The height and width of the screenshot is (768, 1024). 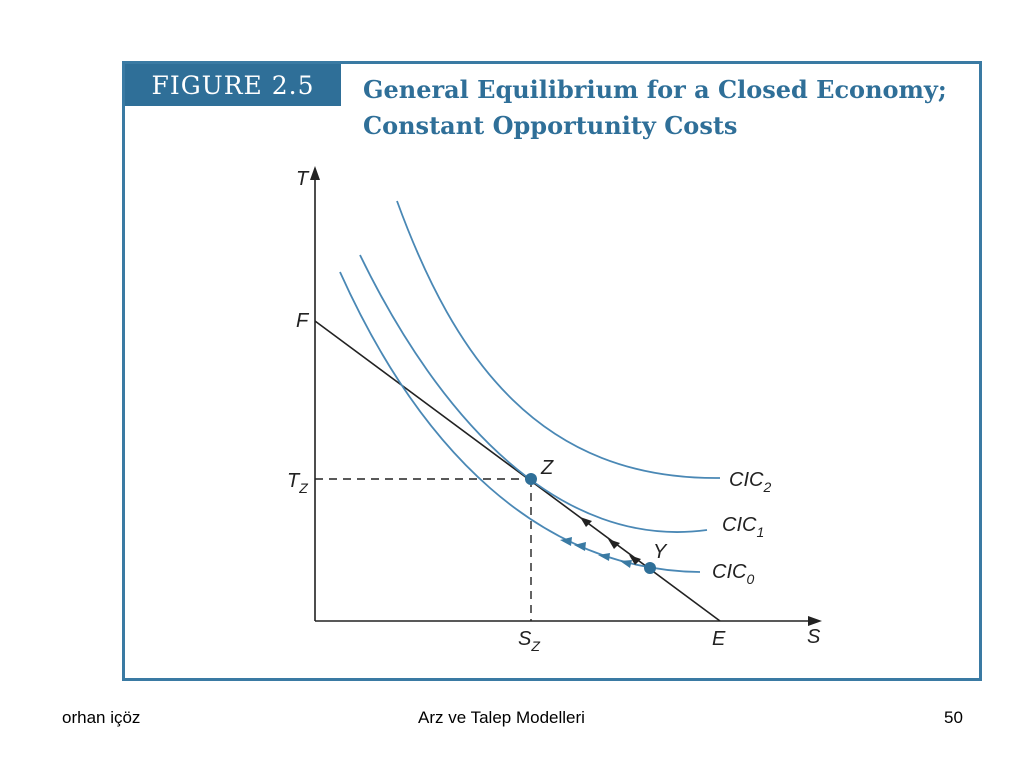 I want to click on point-e-label: E, so click(x=719, y=639).